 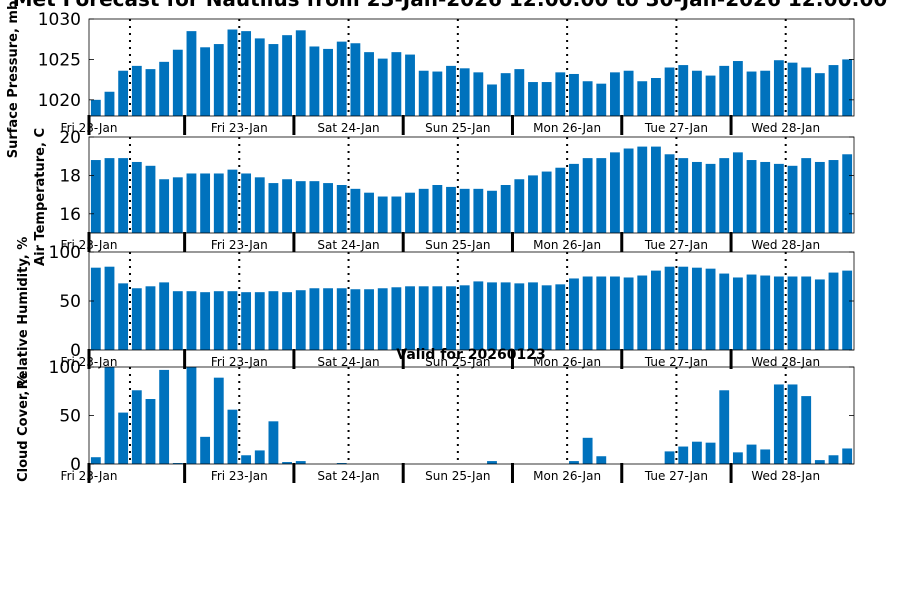 I want to click on y-tick-label: 16, so click(x=70, y=215).